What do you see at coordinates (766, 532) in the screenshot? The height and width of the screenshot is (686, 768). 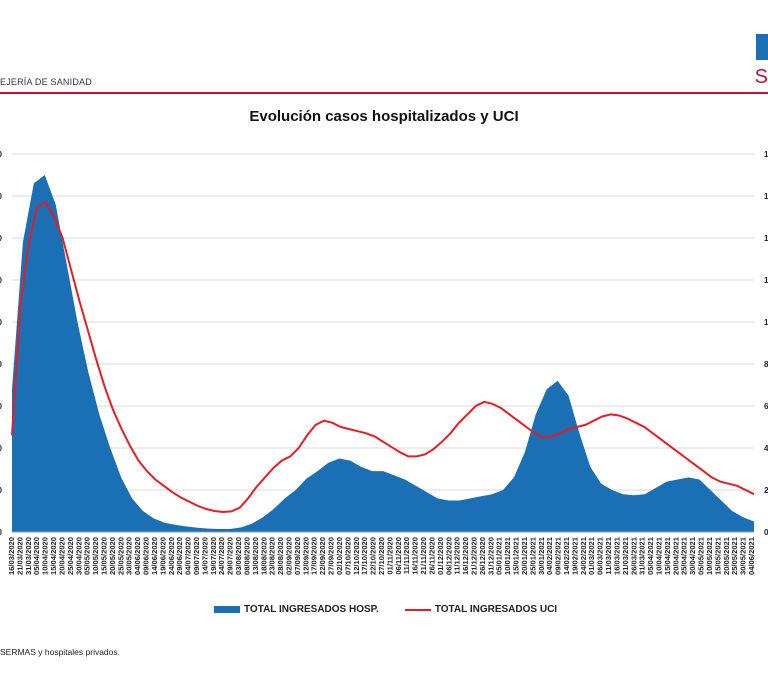 I see `right-tick-label: 0` at bounding box center [766, 532].